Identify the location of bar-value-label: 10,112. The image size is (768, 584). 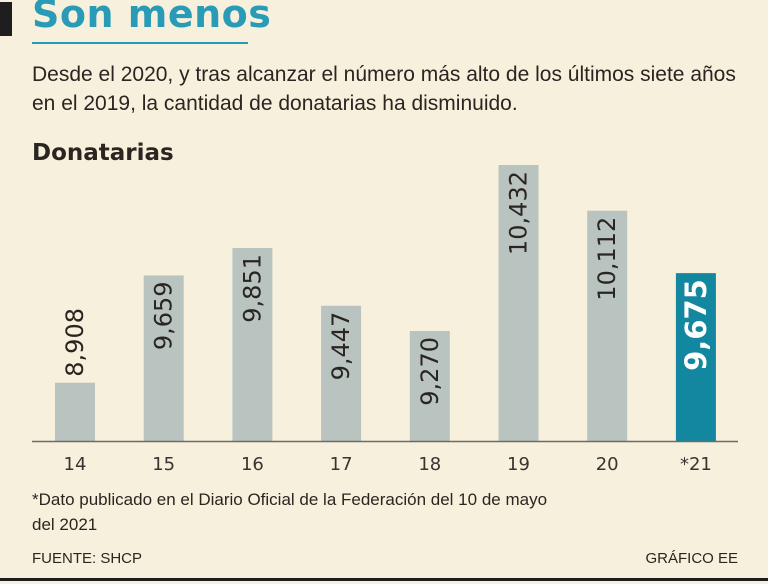
(607, 259).